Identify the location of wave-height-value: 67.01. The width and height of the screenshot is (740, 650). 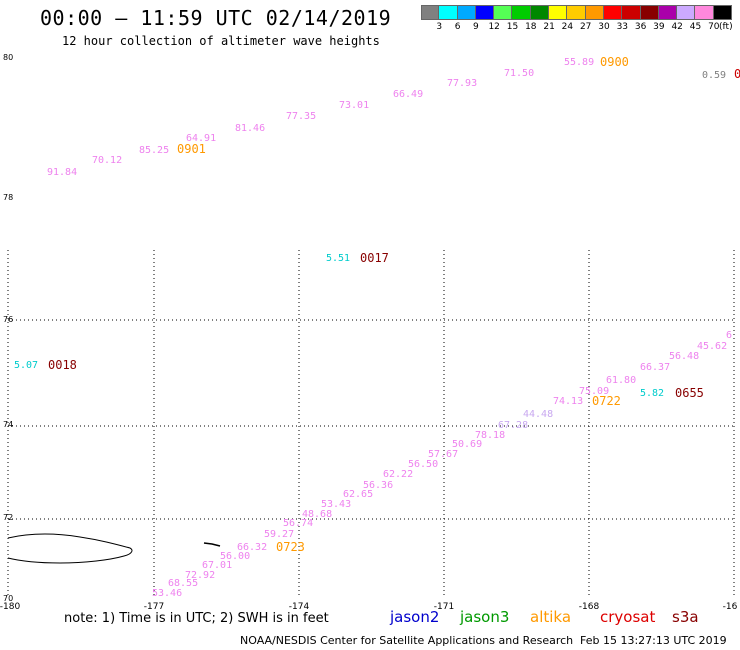
(217, 565).